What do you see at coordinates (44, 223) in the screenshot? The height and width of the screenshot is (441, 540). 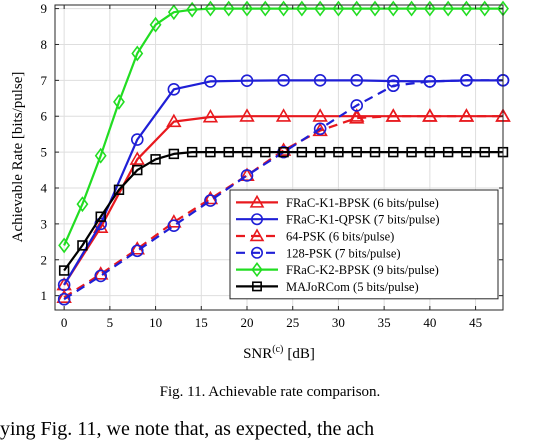 I see `y-tick-label: 3` at bounding box center [44, 223].